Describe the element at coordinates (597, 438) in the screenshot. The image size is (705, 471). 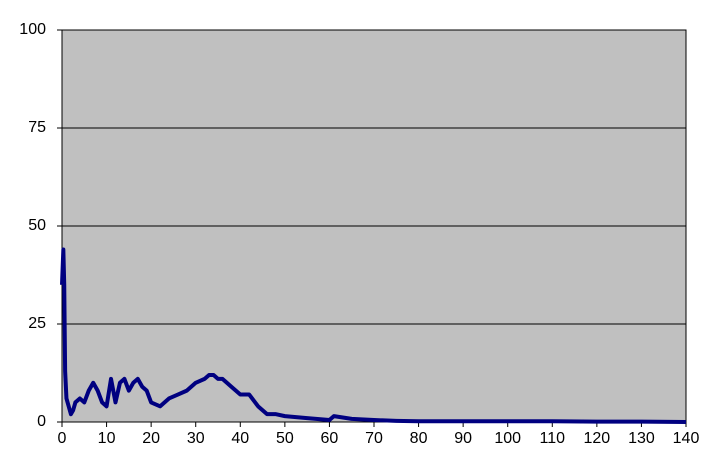
I see `x-tick-label: 120` at that location.